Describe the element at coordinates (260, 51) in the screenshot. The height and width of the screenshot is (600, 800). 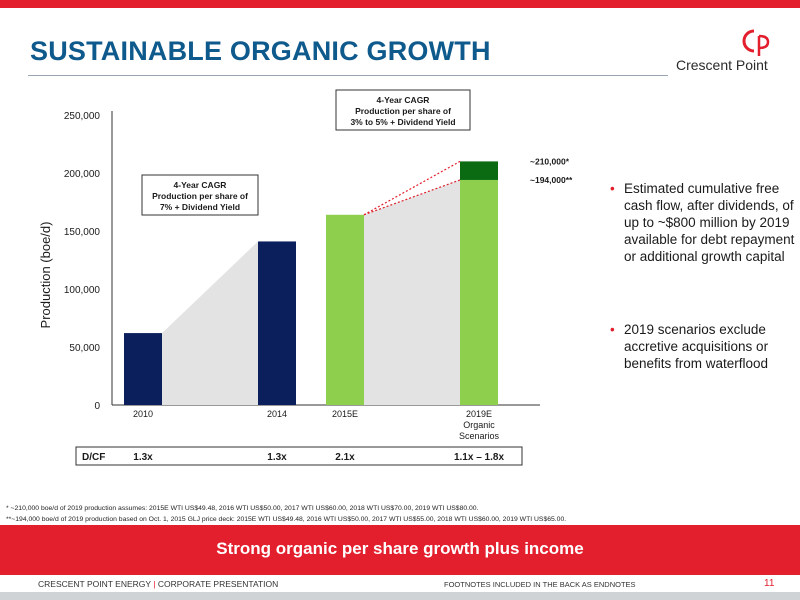
I see `page-title: SUSTAINABLE ORGANIC GROWTH` at that location.